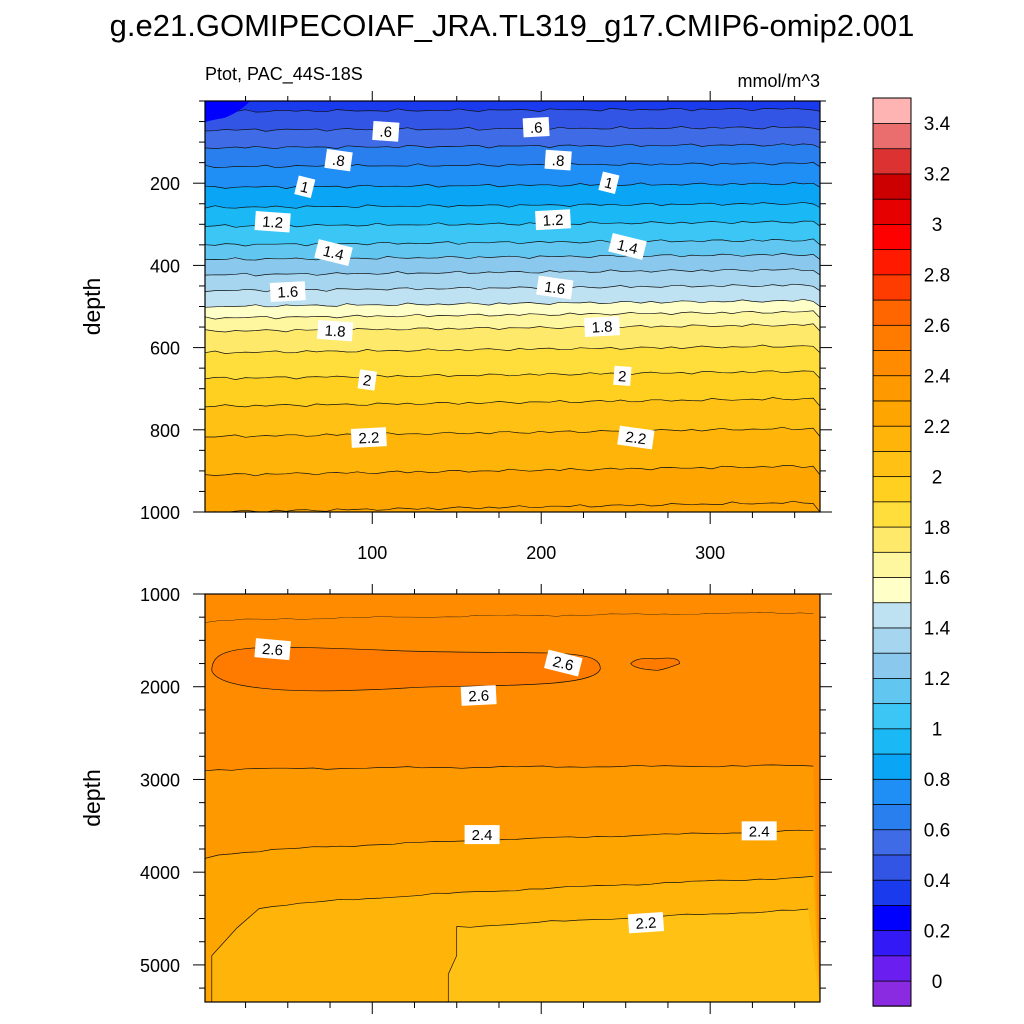 The height and width of the screenshot is (1024, 1024). I want to click on upper-y-tick-label: 800, so click(165, 431).